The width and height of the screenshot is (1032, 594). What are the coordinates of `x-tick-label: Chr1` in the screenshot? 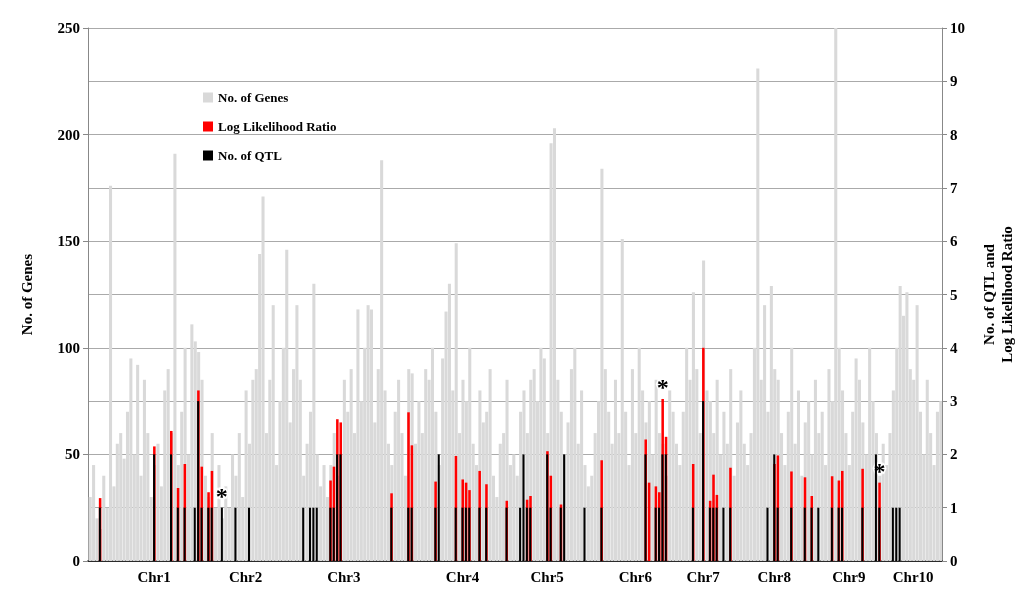 It's located at (154, 576).